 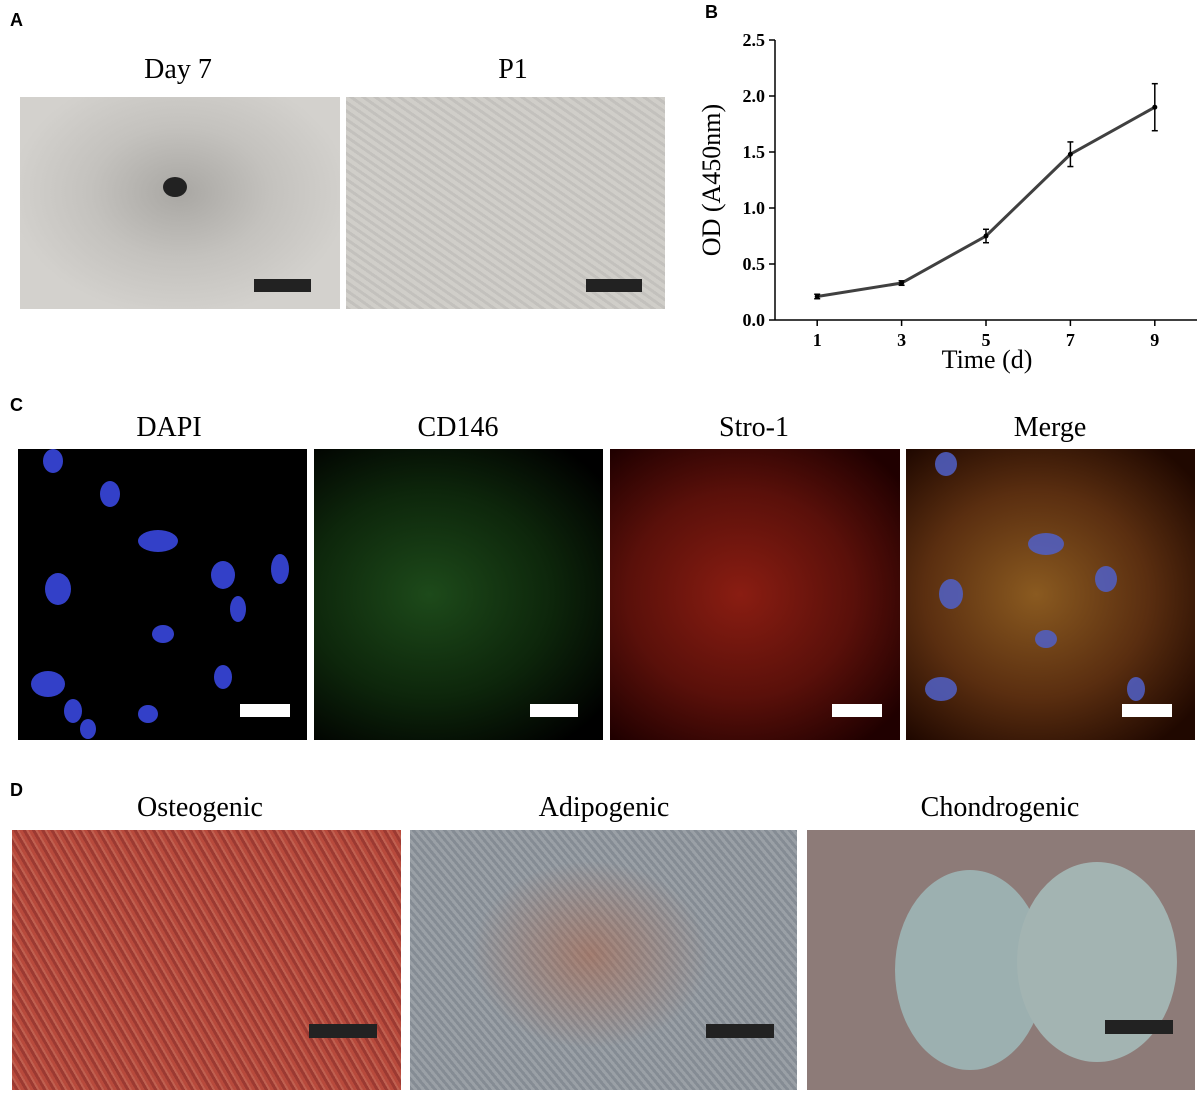 I want to click on x-tick-label: 5, so click(x=986, y=340).